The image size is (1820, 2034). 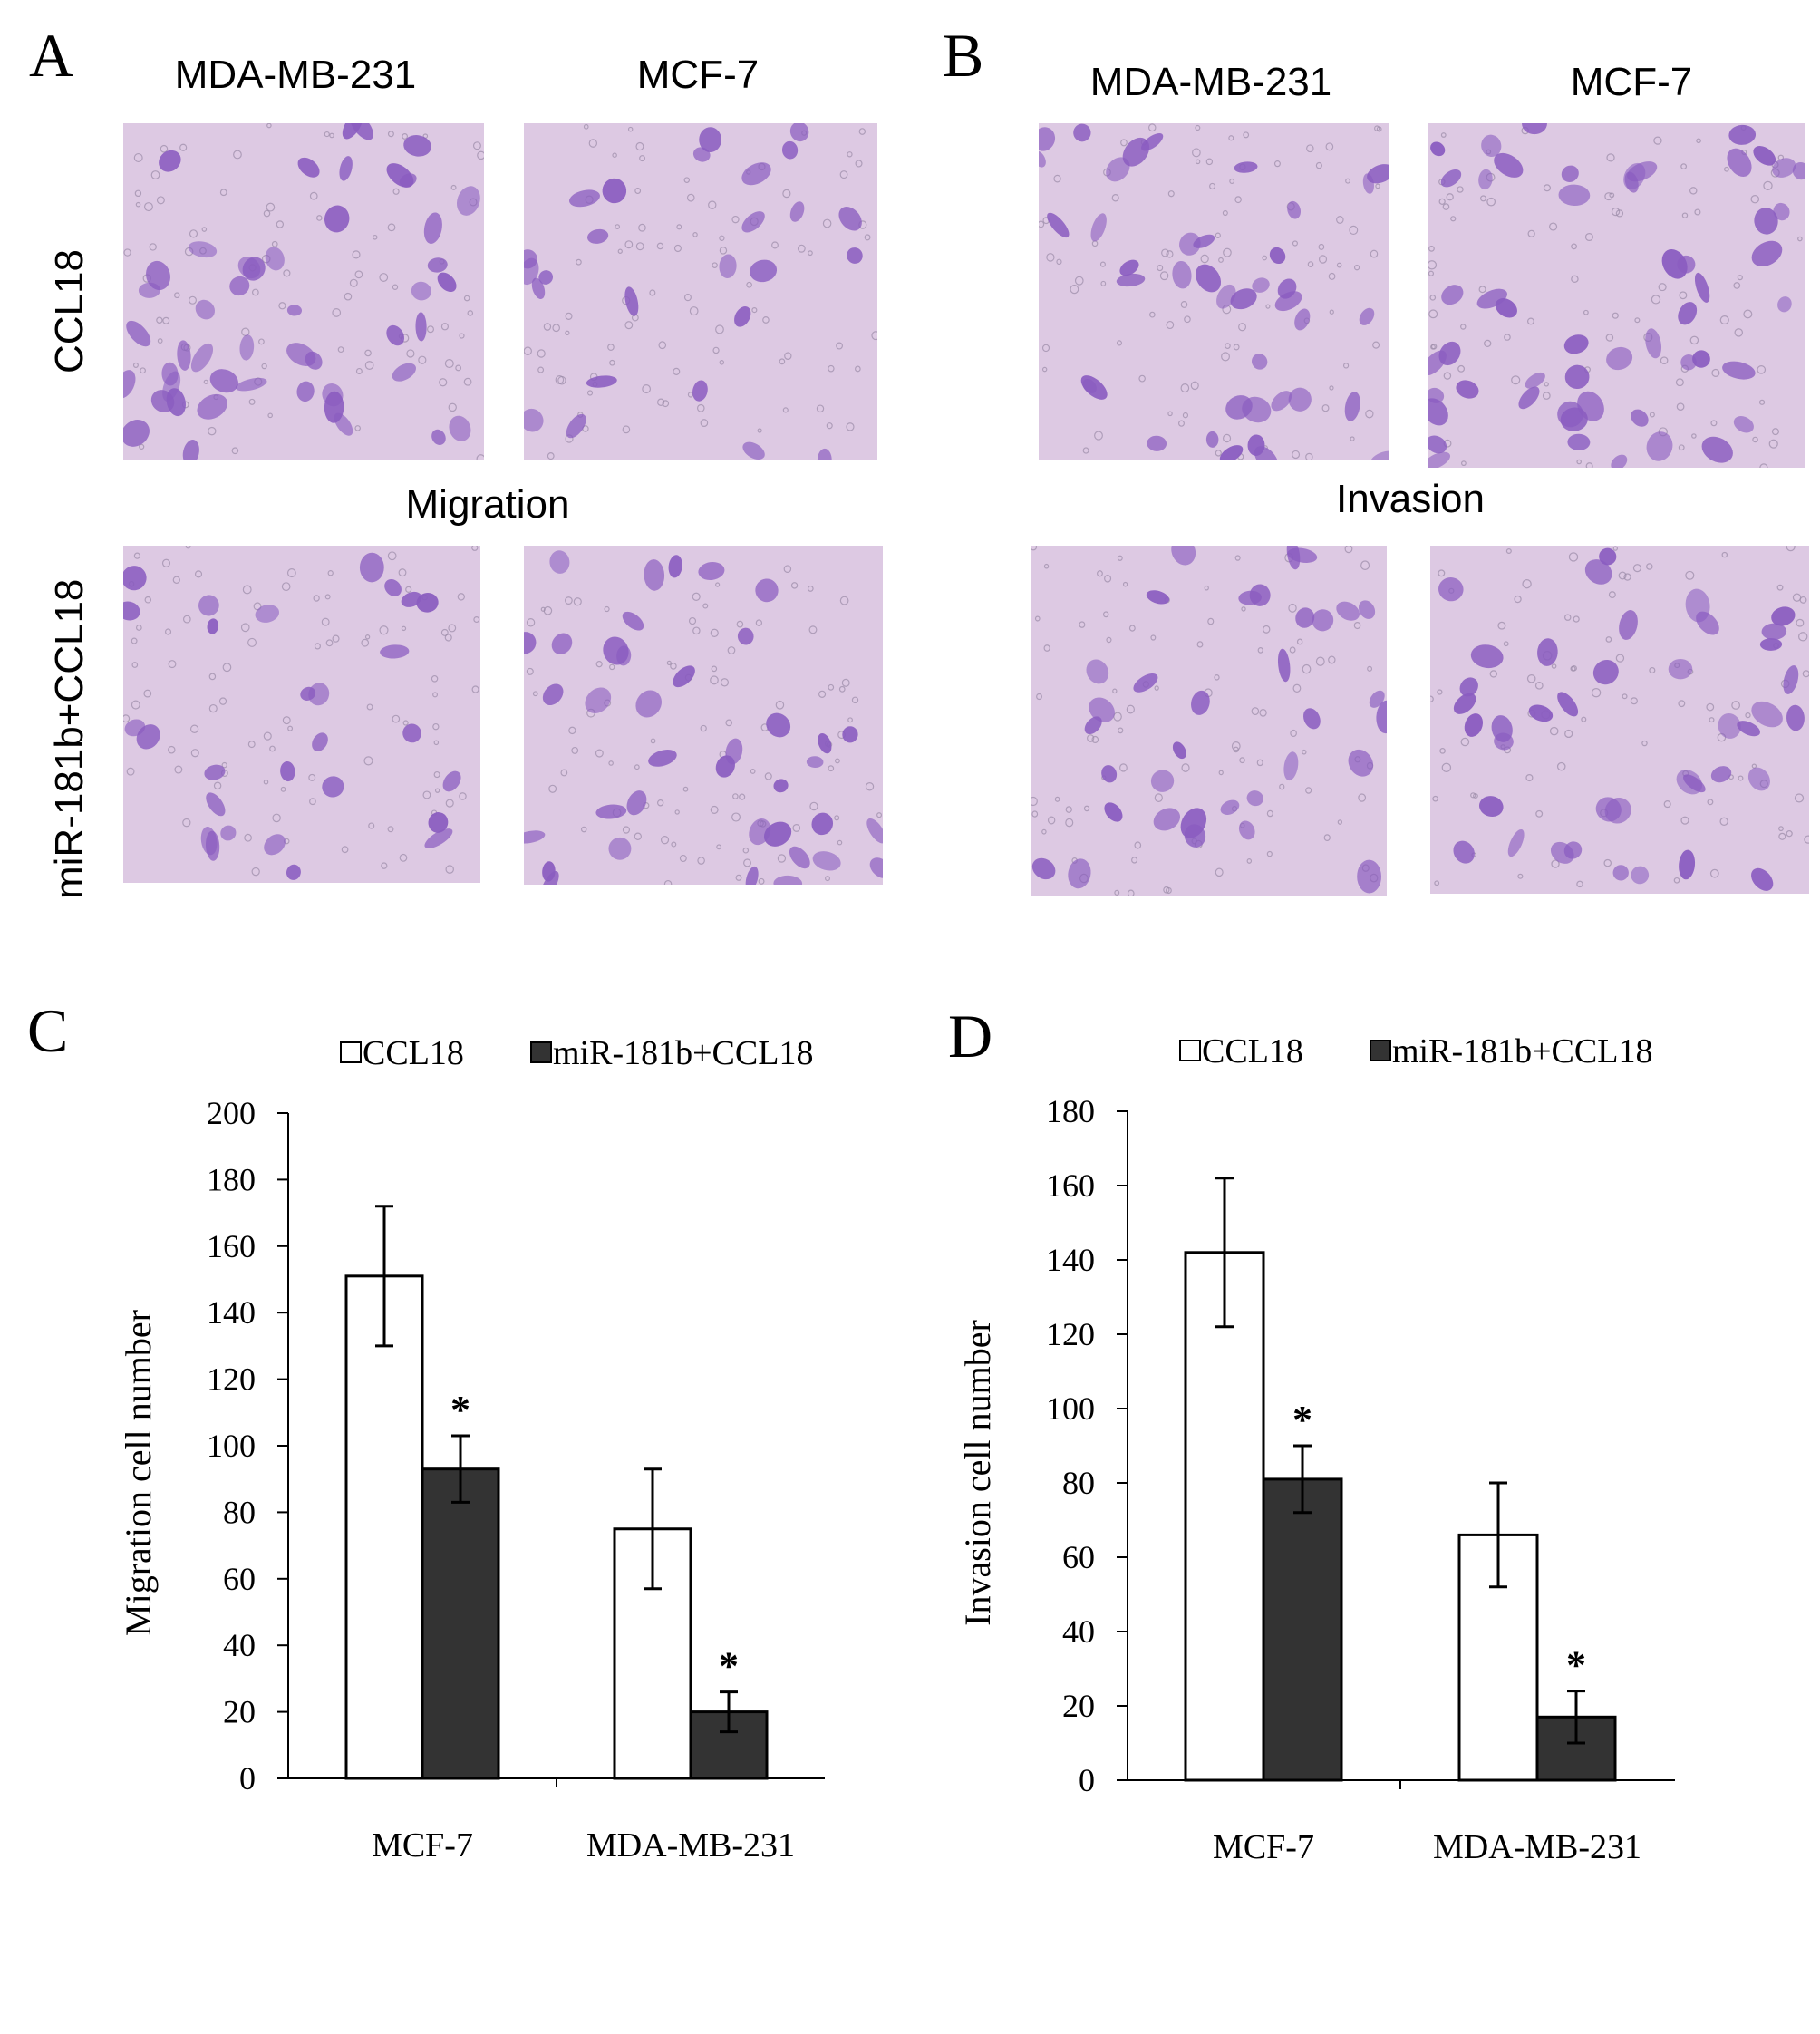 I want to click on micrograph-b-mir-mcf7, so click(x=1619, y=720).